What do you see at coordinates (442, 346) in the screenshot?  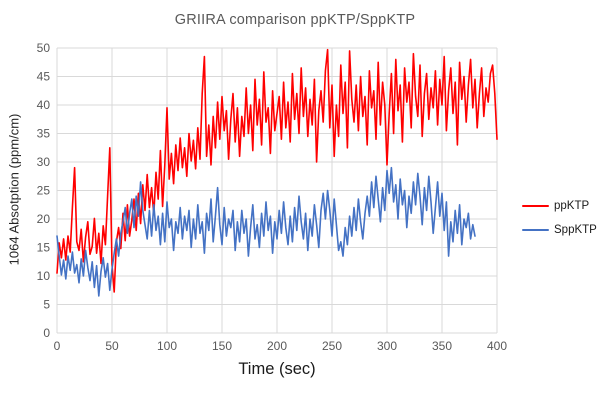 I see `x-tick-label: 350` at bounding box center [442, 346].